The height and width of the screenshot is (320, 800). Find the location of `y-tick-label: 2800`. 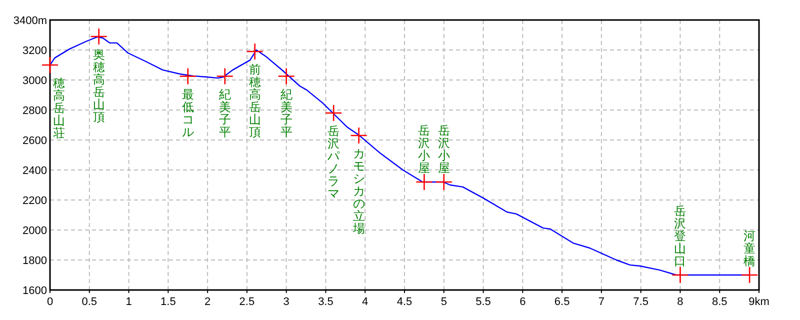

y-tick-label: 2800 is located at coordinates (34, 111).